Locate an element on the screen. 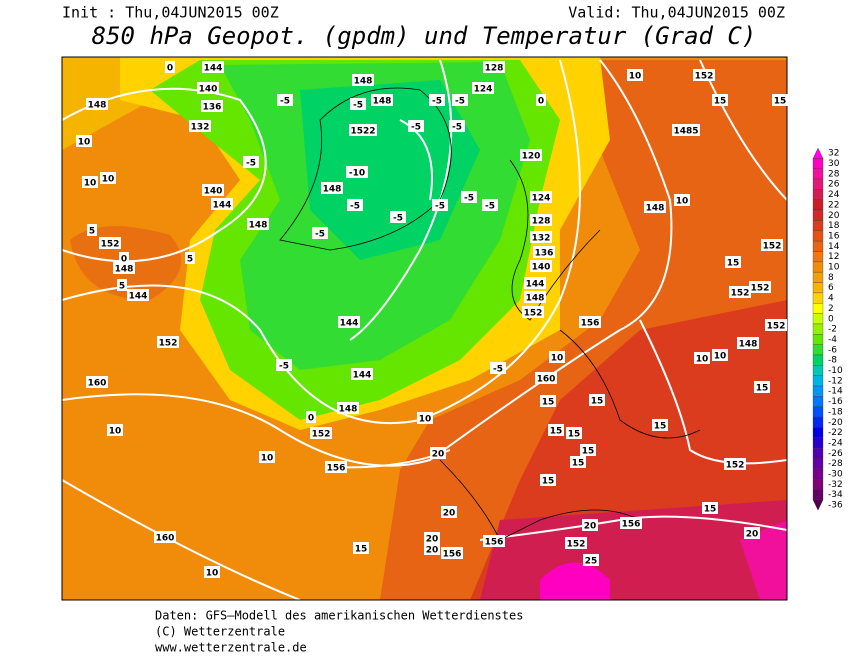  legend-label: 2 is located at coordinates (831, 309).